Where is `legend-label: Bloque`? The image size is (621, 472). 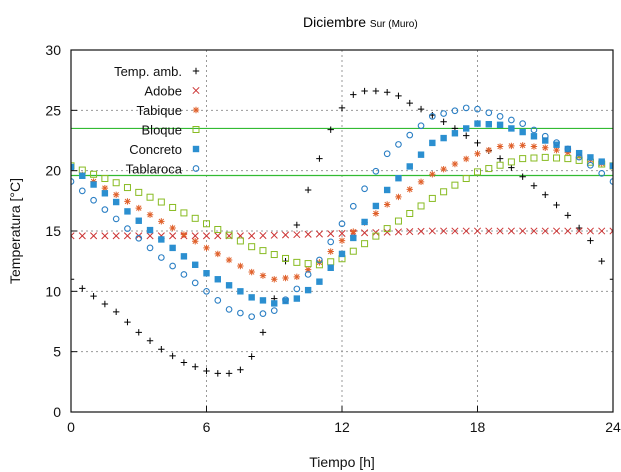
legend-label: Bloque is located at coordinates (162, 130).